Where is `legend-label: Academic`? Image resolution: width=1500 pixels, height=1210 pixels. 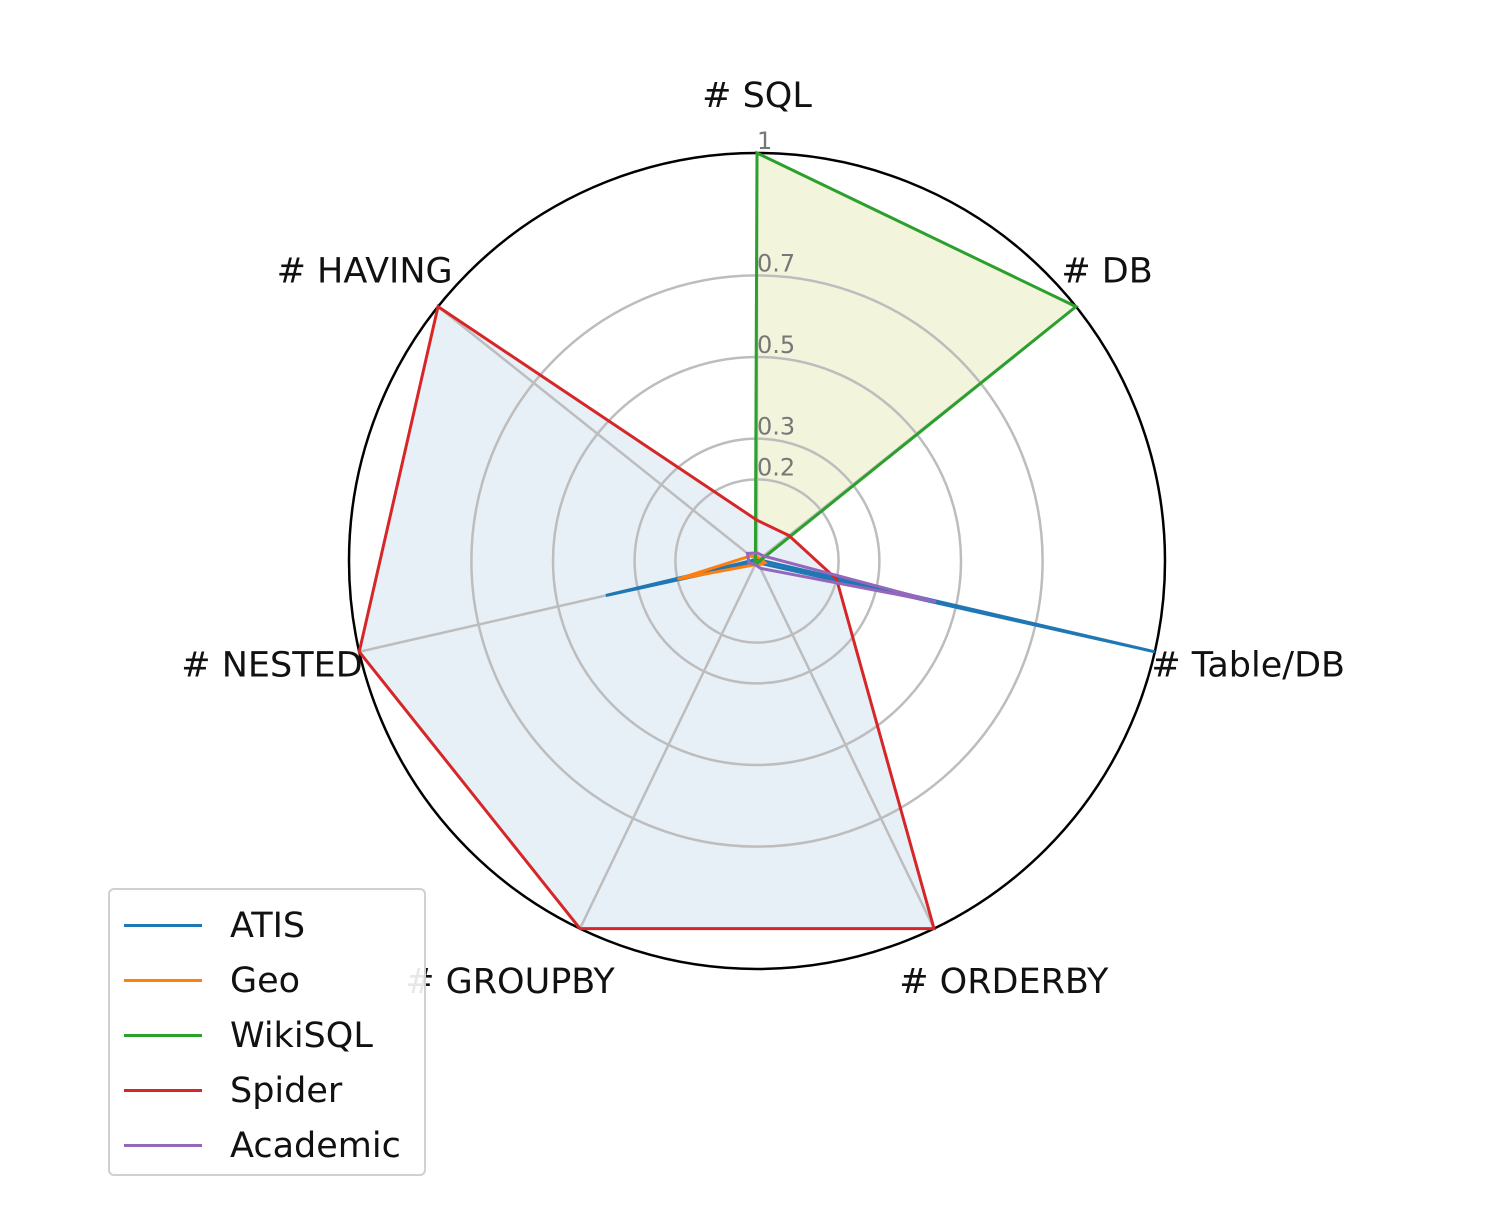 legend-label: Academic is located at coordinates (315, 1145).